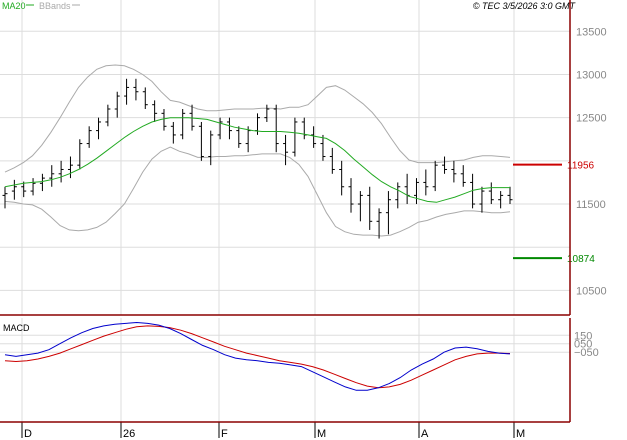 This screenshot has height=440, width=627. What do you see at coordinates (14, 6) in the screenshot?
I see `legend-ma20: MA20` at bounding box center [14, 6].